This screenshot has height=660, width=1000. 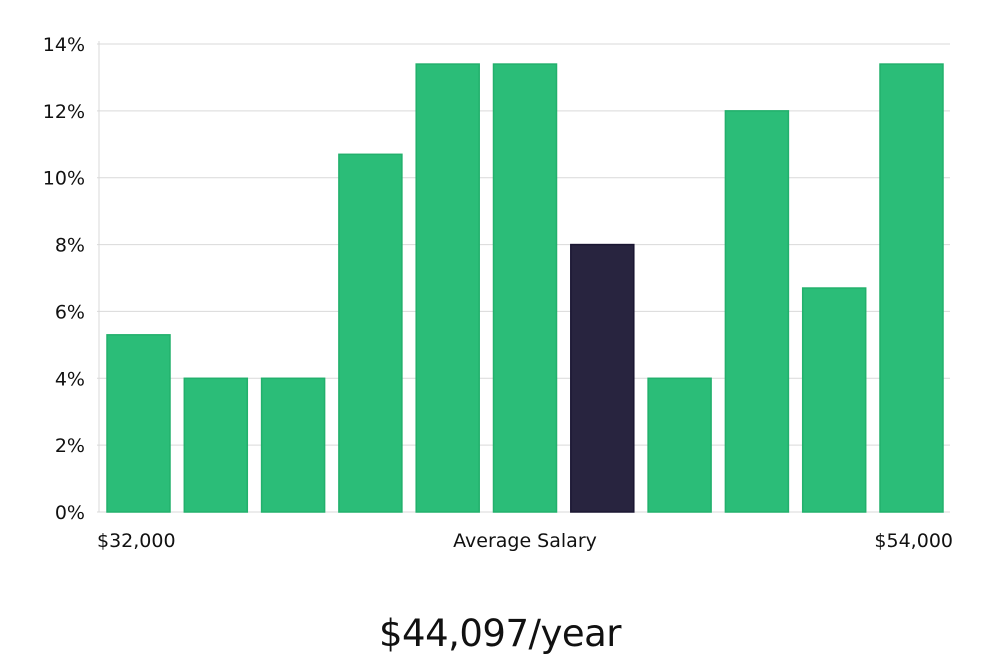 What do you see at coordinates (70, 513) in the screenshot?
I see `y-tick-label: 0%` at bounding box center [70, 513].